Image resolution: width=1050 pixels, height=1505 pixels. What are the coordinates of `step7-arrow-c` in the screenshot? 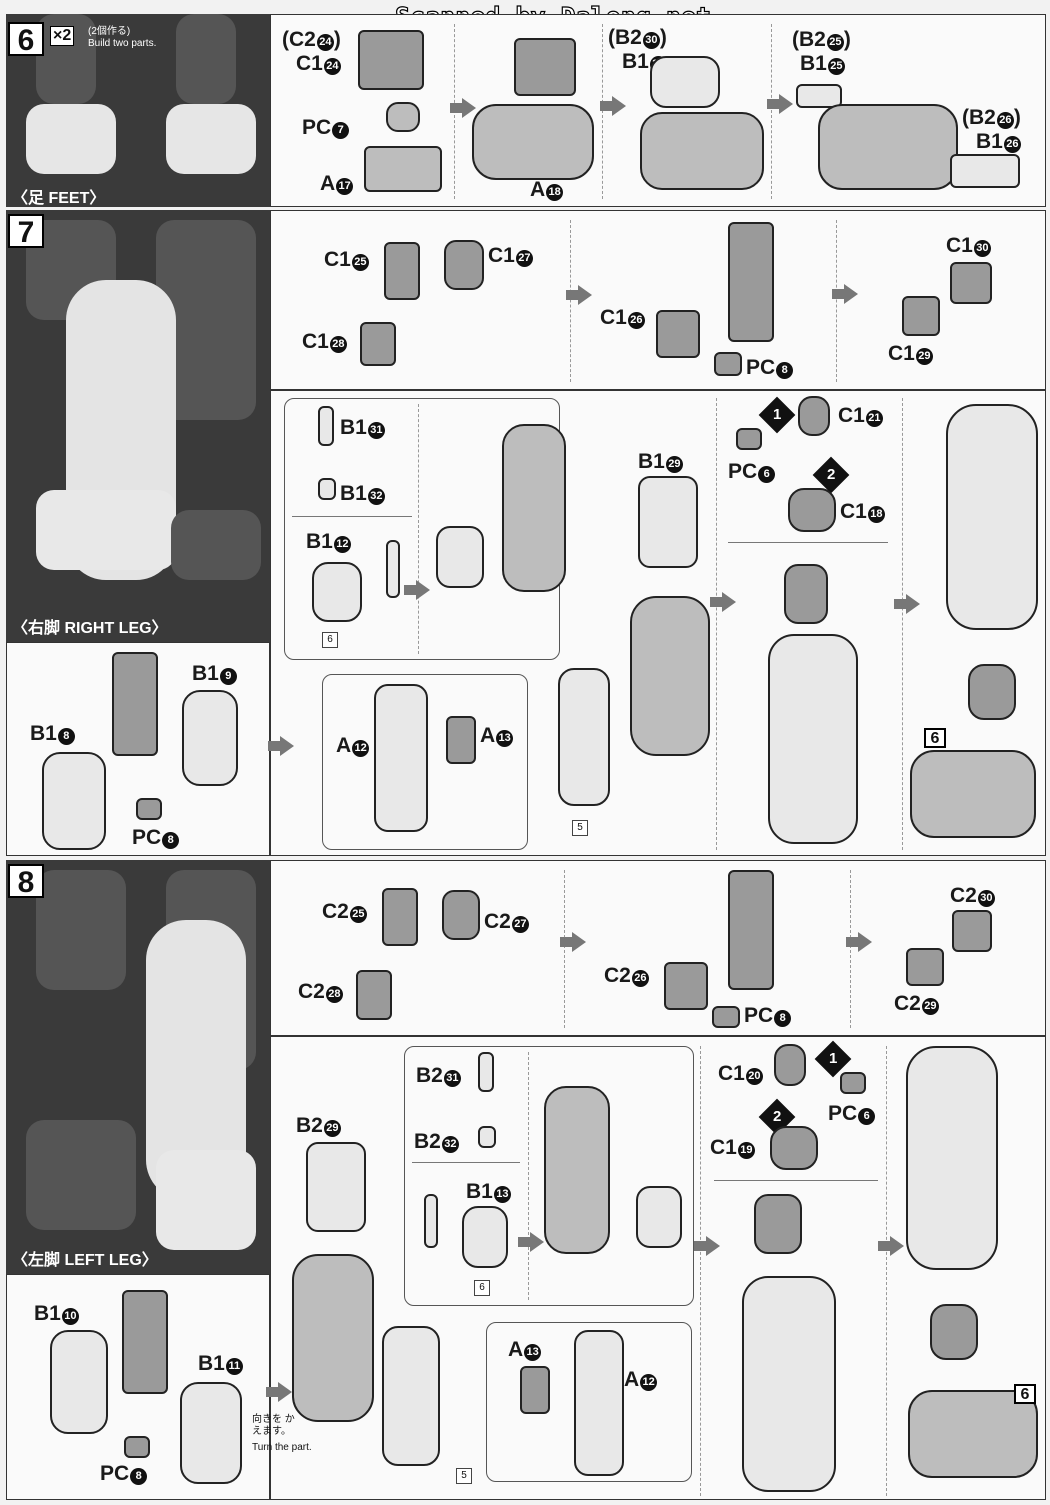 It's located at (417, 590).